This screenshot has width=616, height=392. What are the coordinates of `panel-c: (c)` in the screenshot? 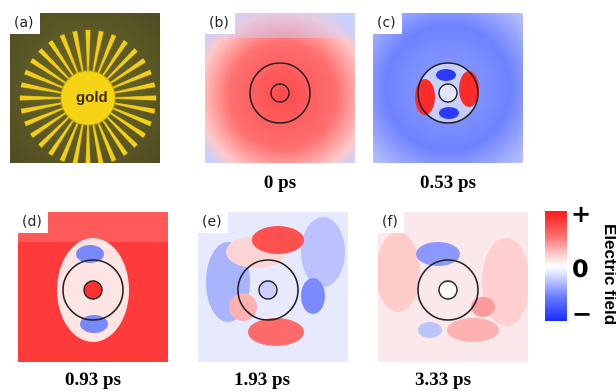 It's located at (448, 88).